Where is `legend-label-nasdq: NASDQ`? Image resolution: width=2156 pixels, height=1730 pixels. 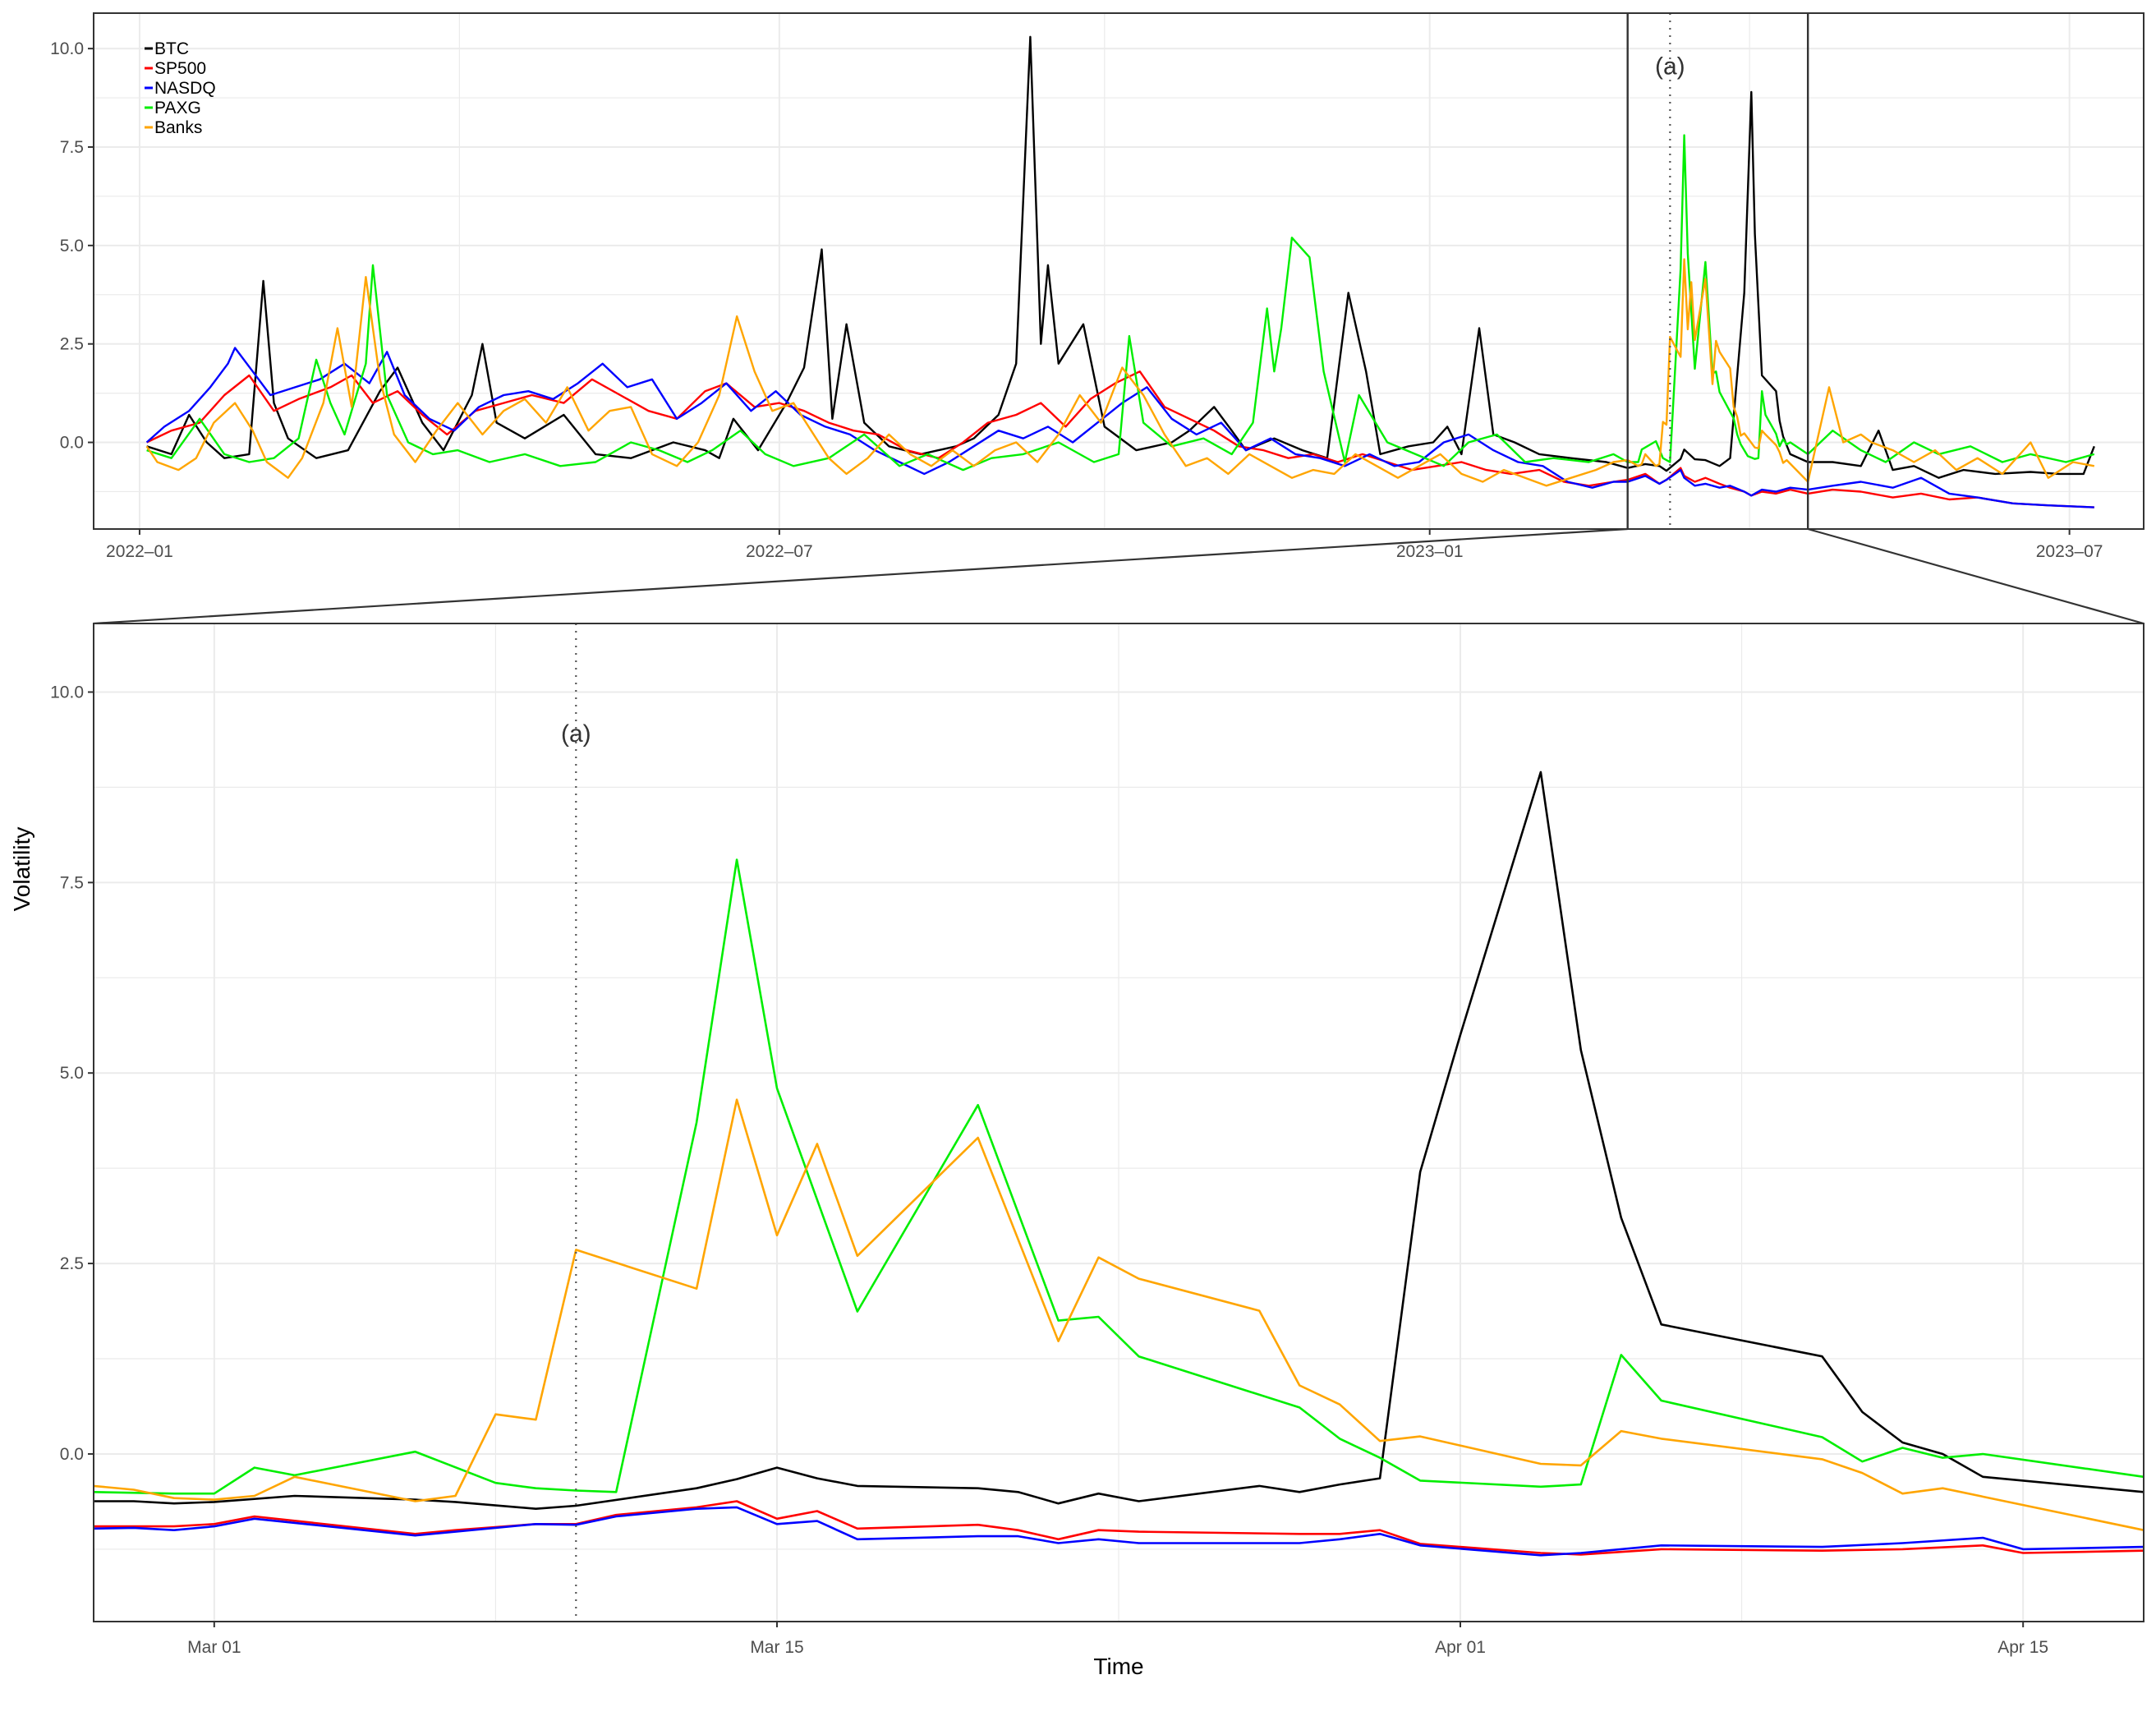 legend-label-nasdq: NASDQ is located at coordinates (185, 88).